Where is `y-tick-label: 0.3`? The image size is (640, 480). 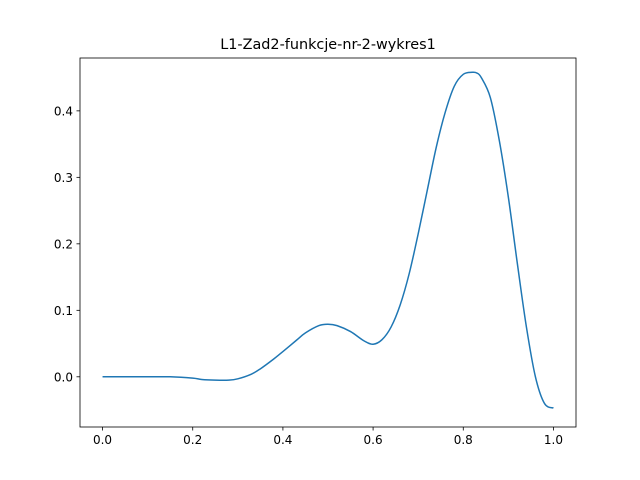
y-tick-label: 0.3 is located at coordinates (63, 178).